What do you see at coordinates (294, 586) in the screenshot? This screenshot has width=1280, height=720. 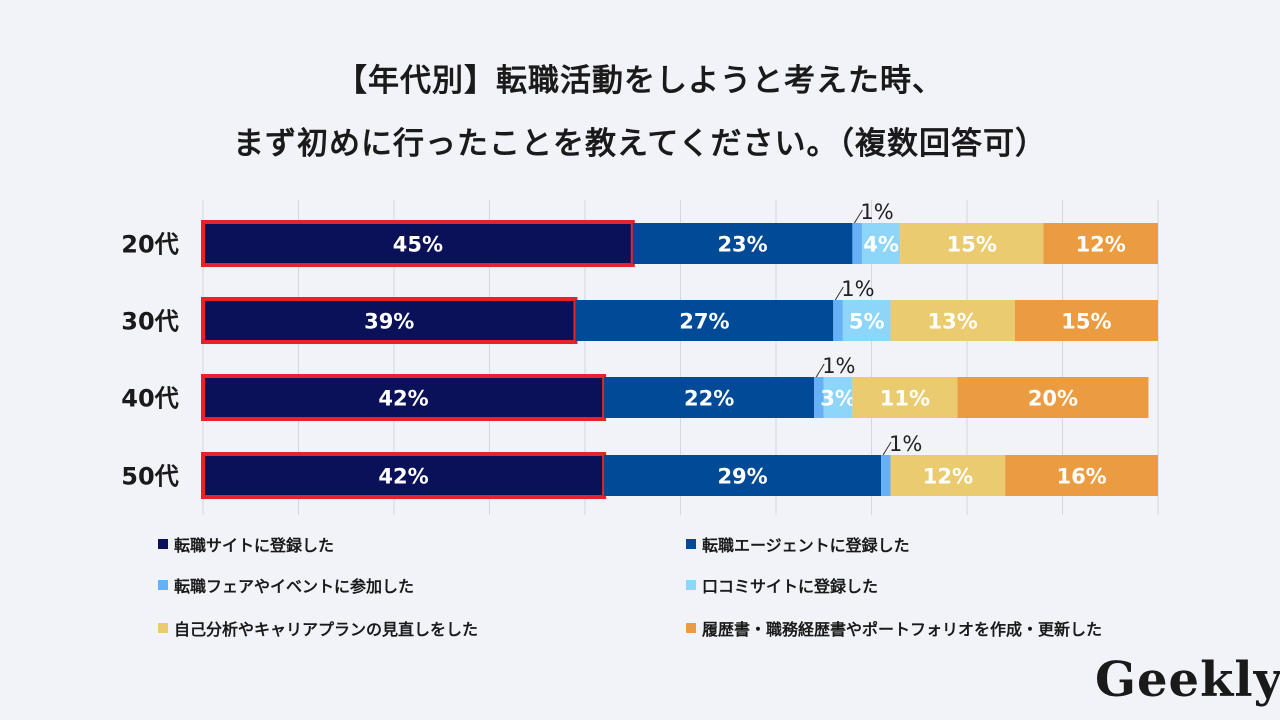 I see `legend-label: 転職フェアやイベントに参加した` at bounding box center [294, 586].